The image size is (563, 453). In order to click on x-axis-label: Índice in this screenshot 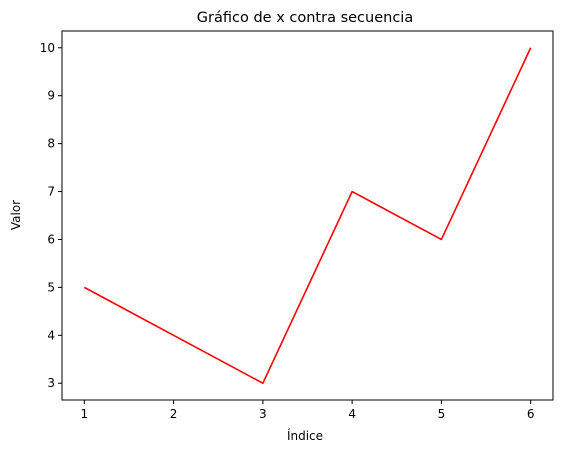, I will do `click(305, 435)`.